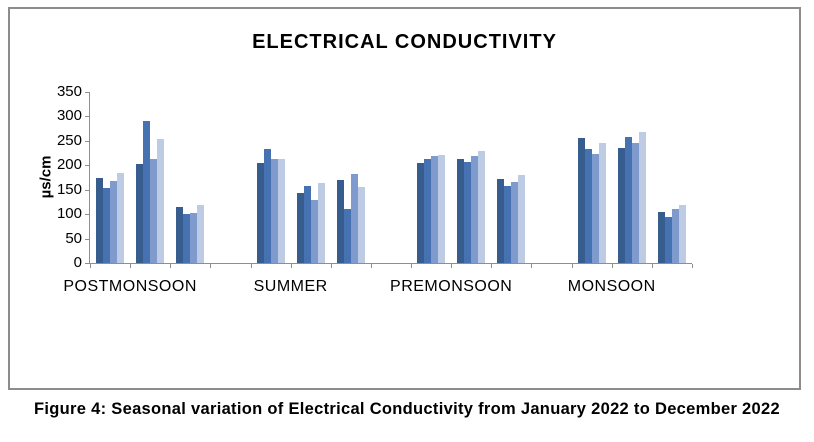 The image size is (814, 442). What do you see at coordinates (99, 220) in the screenshot?
I see `bar-postmonsoon-m1-s1` at bounding box center [99, 220].